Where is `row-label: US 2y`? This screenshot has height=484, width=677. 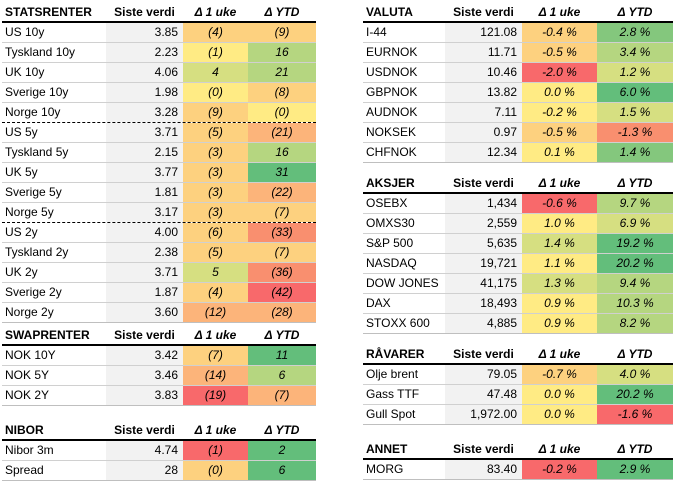
row-label: US 2y is located at coordinates (21, 232).